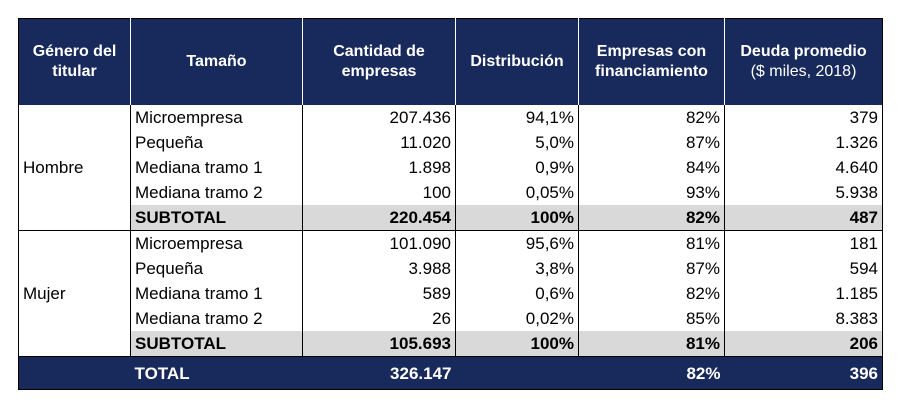 This screenshot has height=405, width=899. Describe the element at coordinates (379, 243) in the screenshot. I see `cell: 101.090` at that location.